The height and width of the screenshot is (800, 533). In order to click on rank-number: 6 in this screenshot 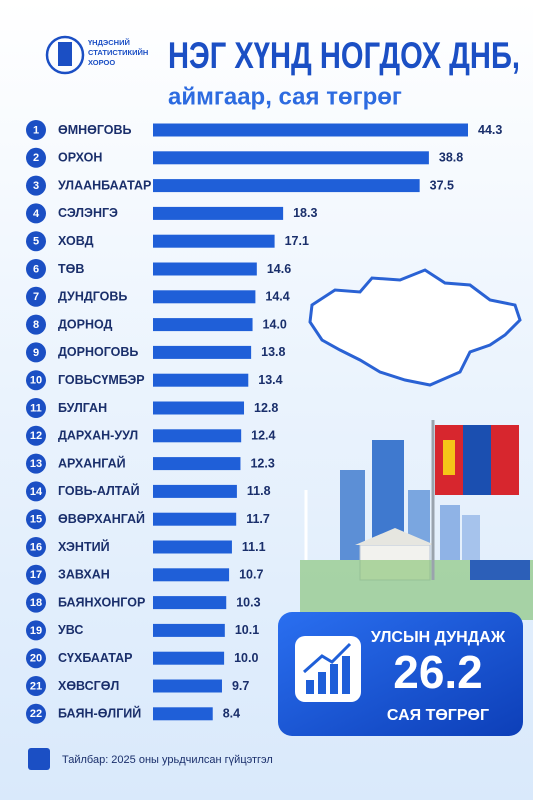, I will do `click(36, 269)`.